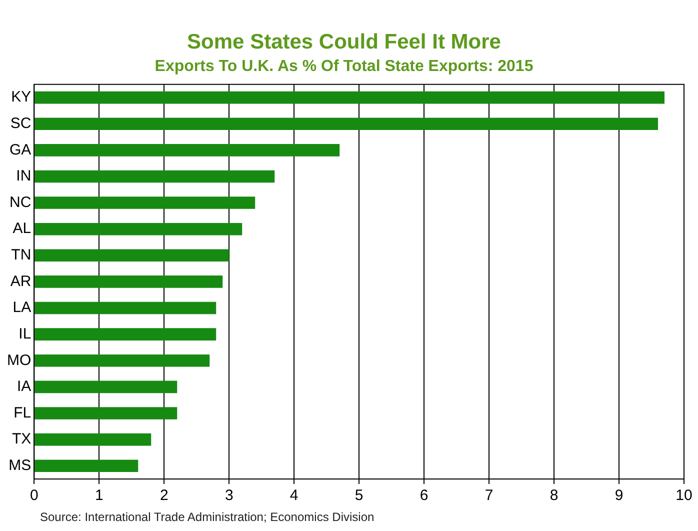 The width and height of the screenshot is (698, 531). I want to click on x-tick-label: 2, so click(164, 495).